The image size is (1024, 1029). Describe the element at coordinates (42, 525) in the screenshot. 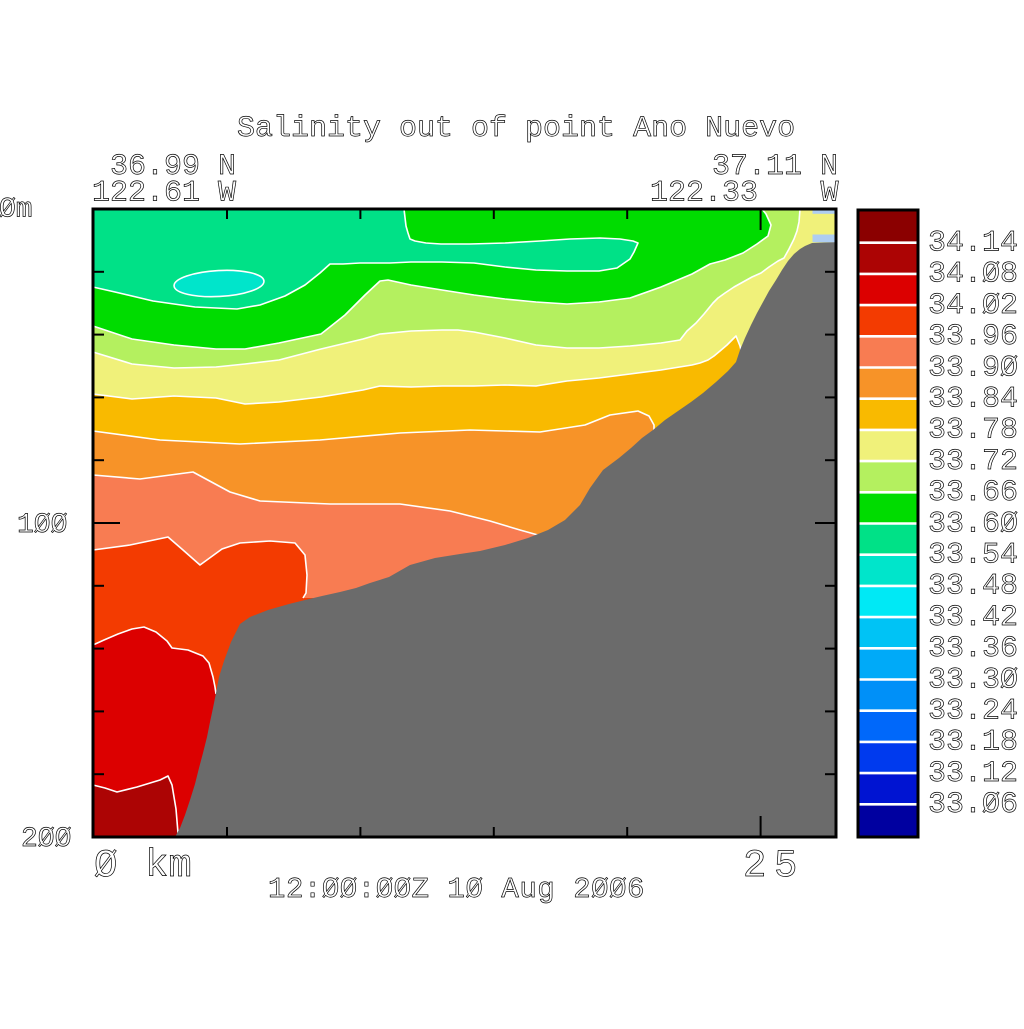

I see `svg-text: 1ØØ` at that location.